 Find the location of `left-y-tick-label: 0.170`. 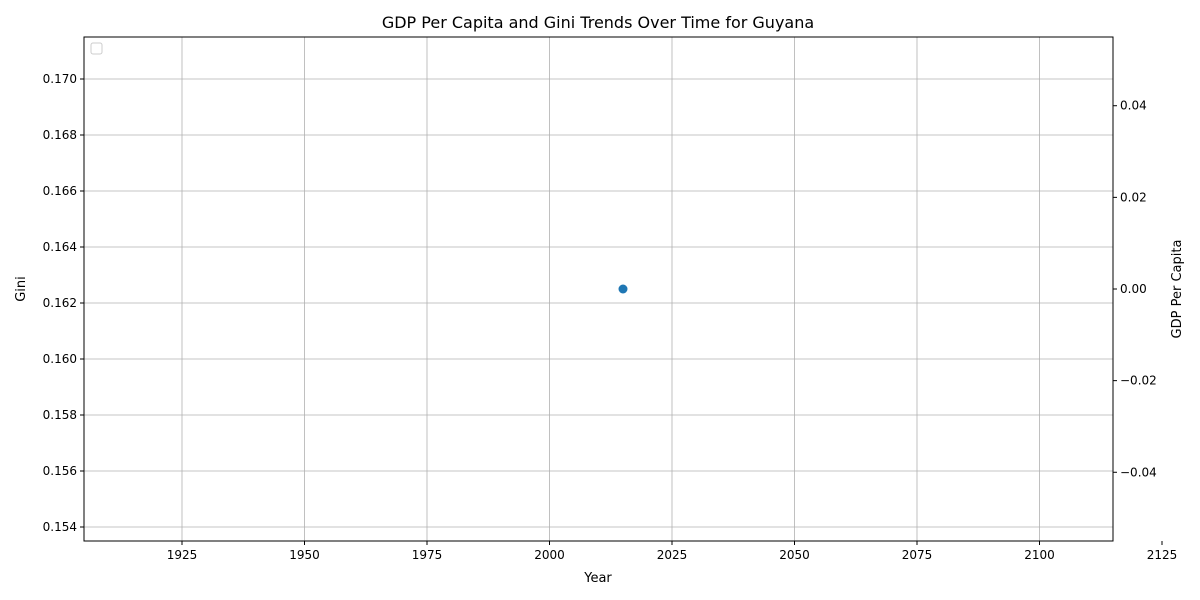

left-y-tick-label: 0.170 is located at coordinates (60, 79).